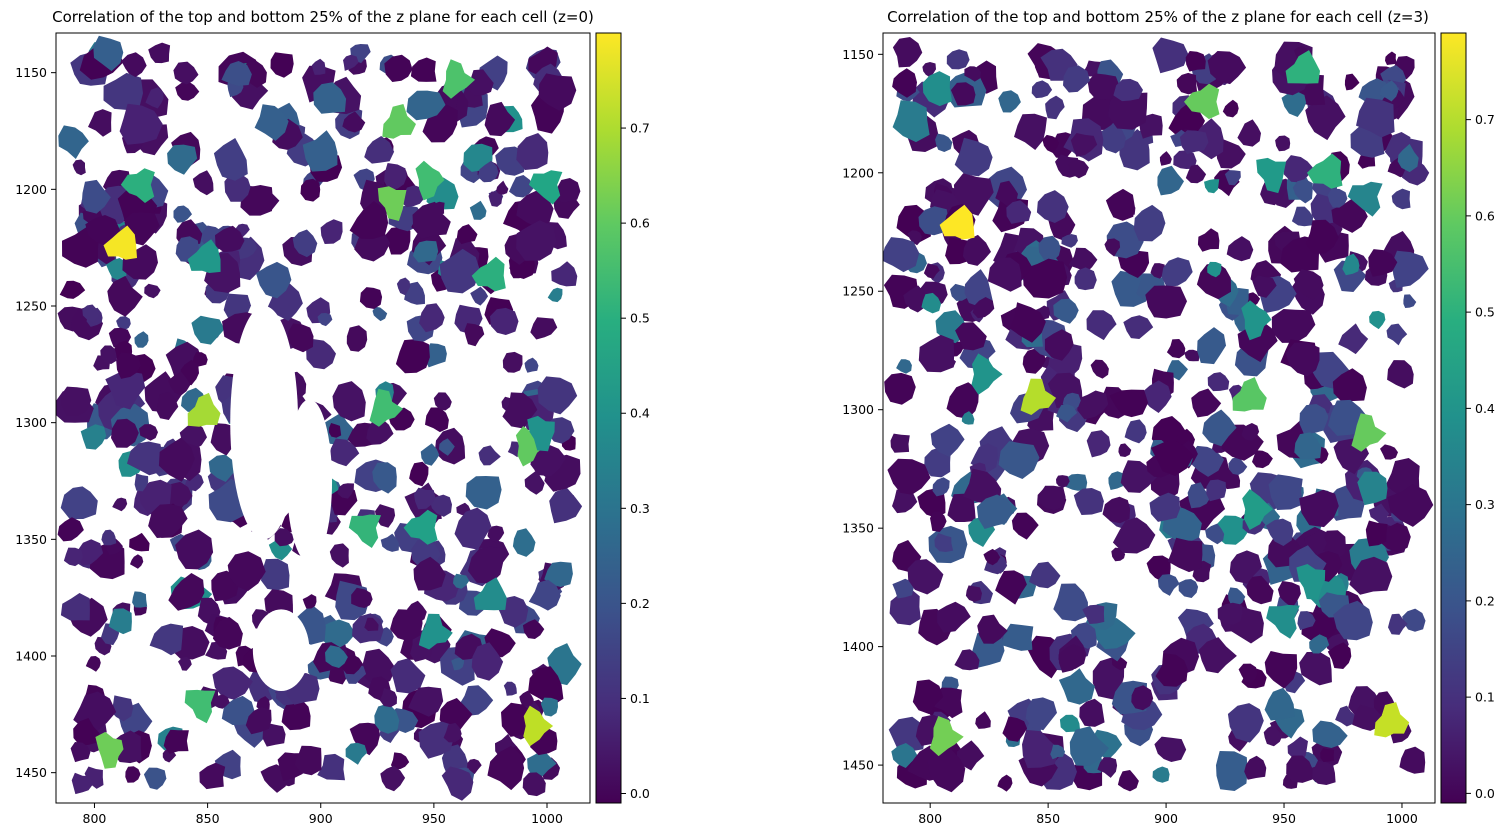 The width and height of the screenshot is (1508, 836). What do you see at coordinates (547, 818) in the screenshot?
I see `x-tick-label: 1000` at bounding box center [547, 818].